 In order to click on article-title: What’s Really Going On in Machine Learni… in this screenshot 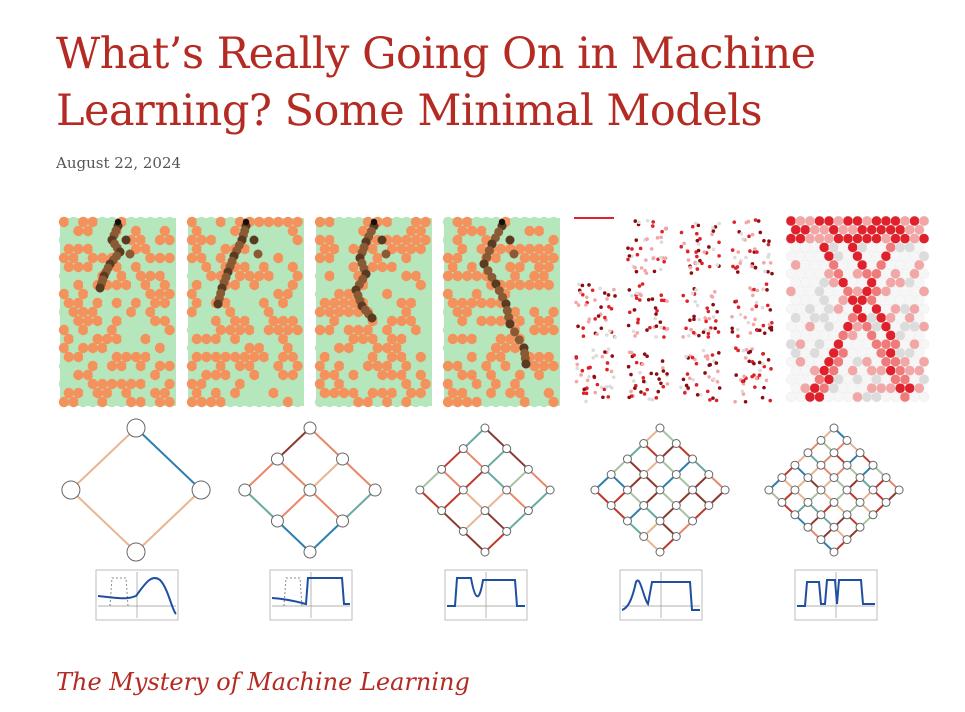, I will do `click(436, 82)`.